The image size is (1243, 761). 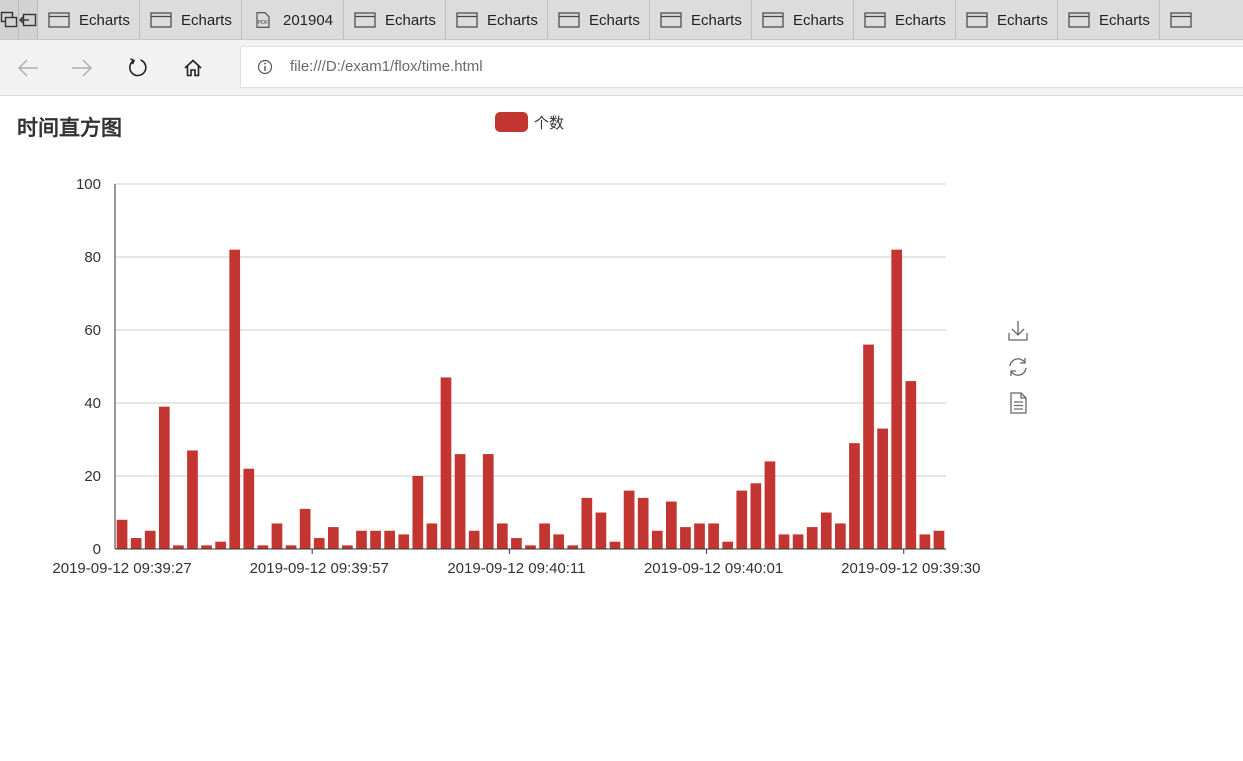 I want to click on x-tick-label: 2019-09-12 09:39:27, so click(x=121, y=568).